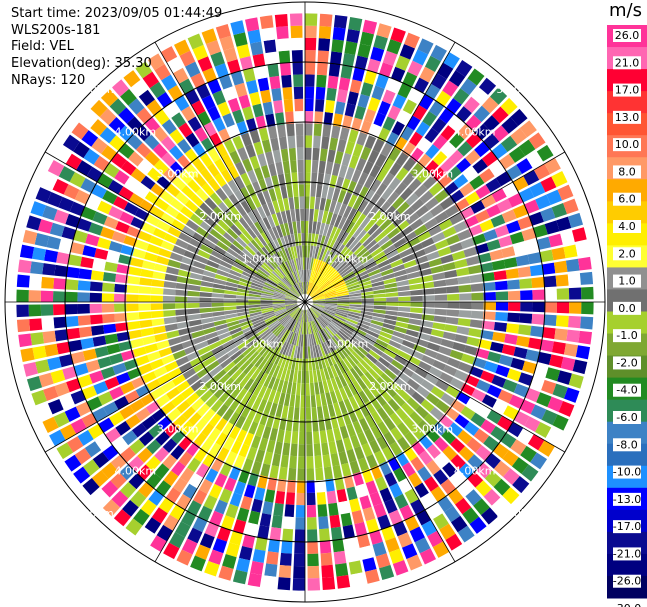 This screenshot has width=647, height=607. I want to click on station-name-text: WLS200s-181, so click(56, 30).